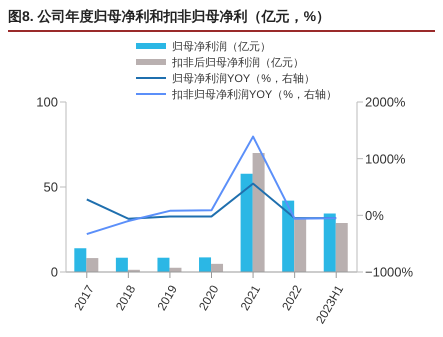  I want to click on legend-label: 扣非归母净利润YOY（%，右轴）, so click(255, 95).